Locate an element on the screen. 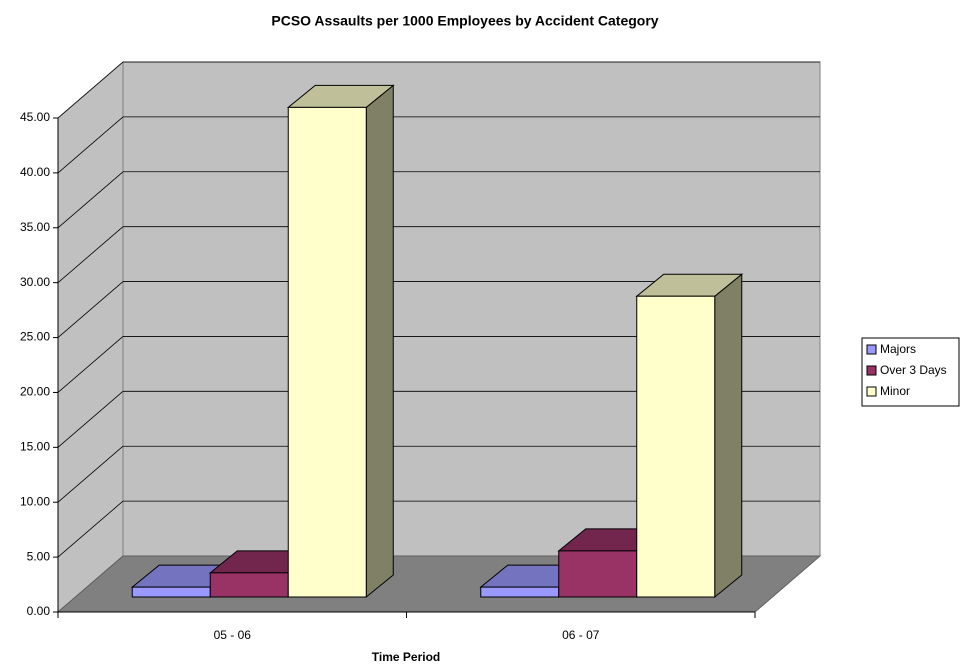 This screenshot has width=960, height=666. y-tick-label: 30.00 is located at coordinates (35, 282).